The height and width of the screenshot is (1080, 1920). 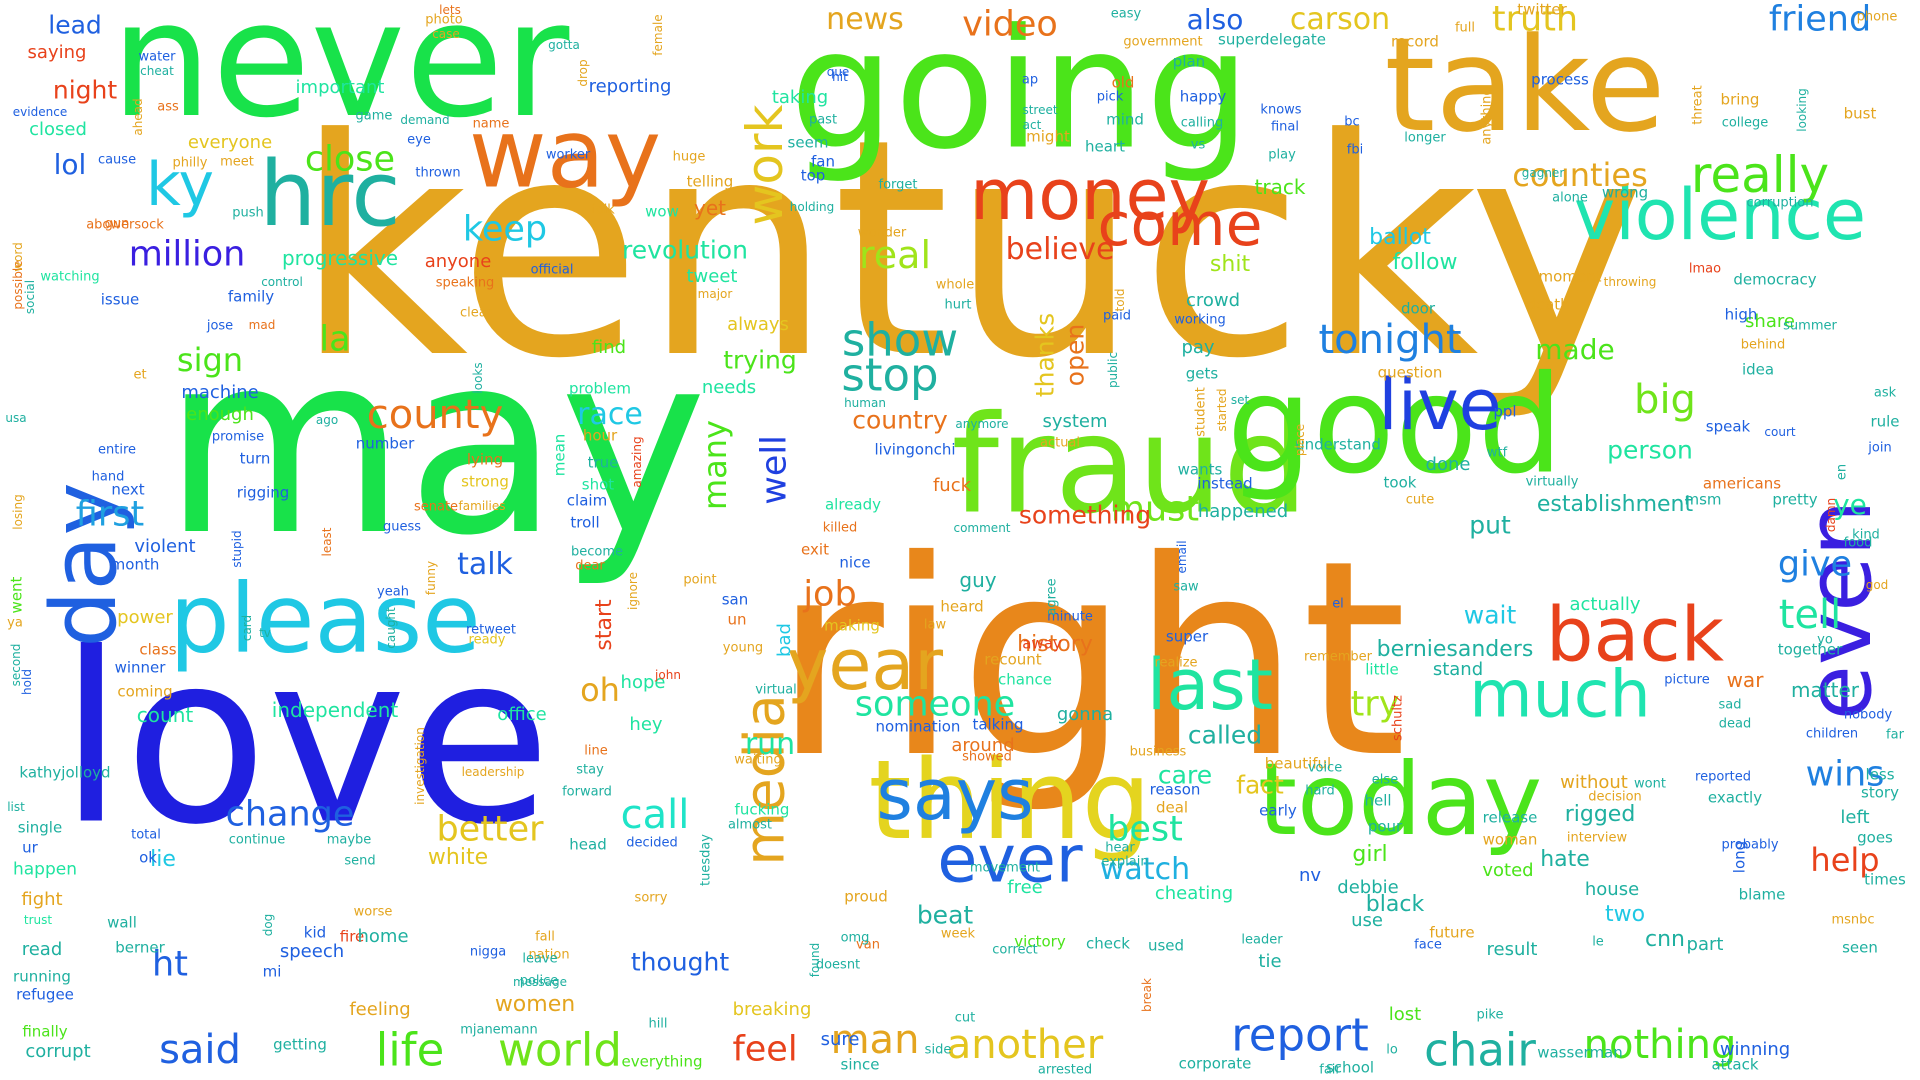 What do you see at coordinates (1090, 195) in the screenshot?
I see `cloud-word: money` at bounding box center [1090, 195].